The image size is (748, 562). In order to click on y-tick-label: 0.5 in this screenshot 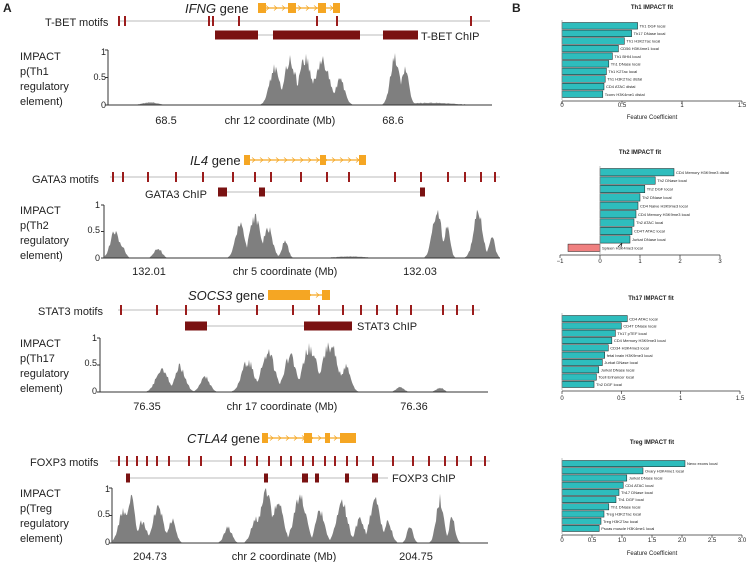, I will do `click(103, 514)`.